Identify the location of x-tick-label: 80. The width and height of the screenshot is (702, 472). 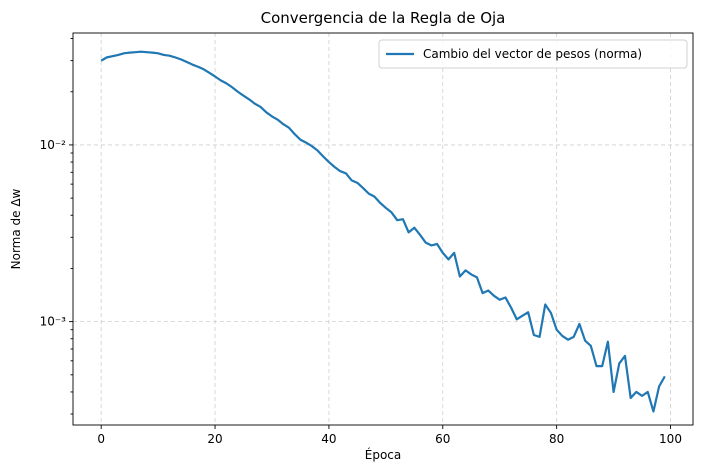
(556, 439).